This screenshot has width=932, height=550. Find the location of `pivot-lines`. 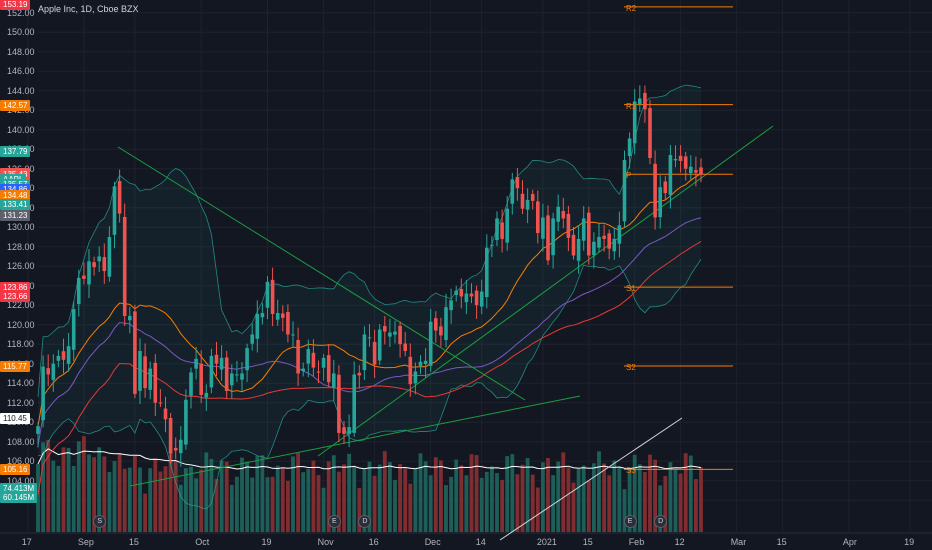

pivot-lines is located at coordinates (678, 238).